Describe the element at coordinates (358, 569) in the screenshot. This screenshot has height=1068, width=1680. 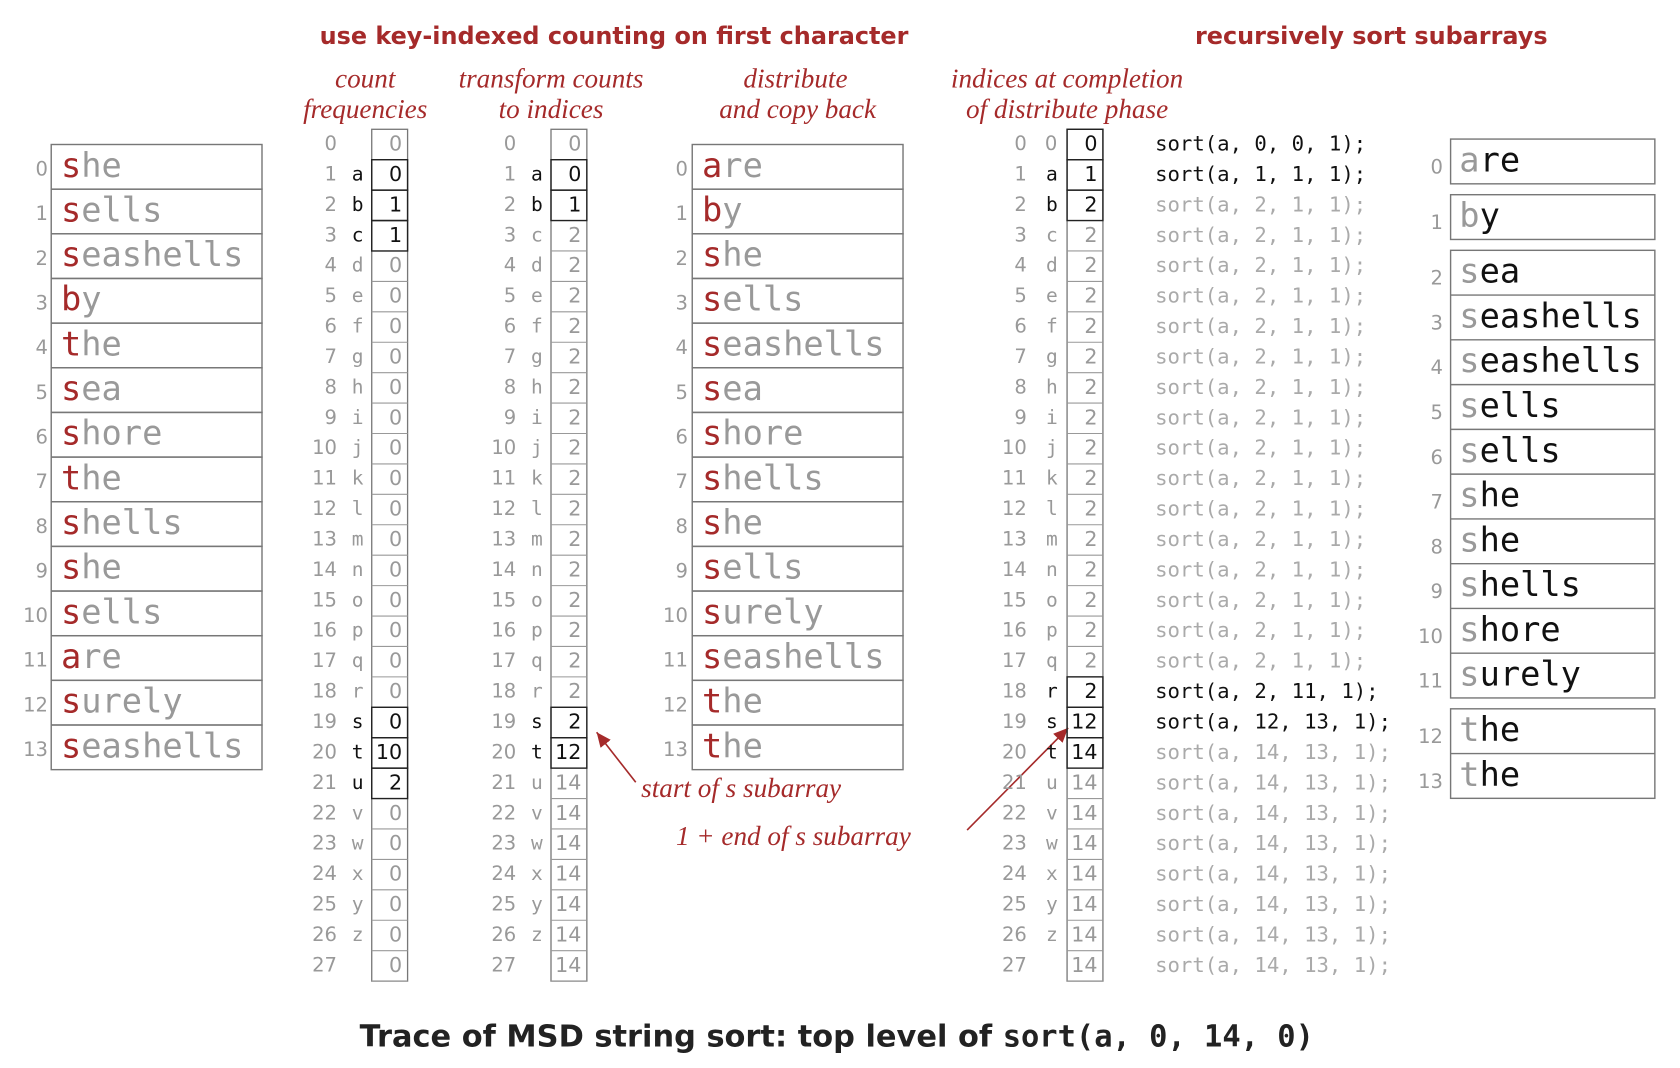
I see `letter: n` at that location.